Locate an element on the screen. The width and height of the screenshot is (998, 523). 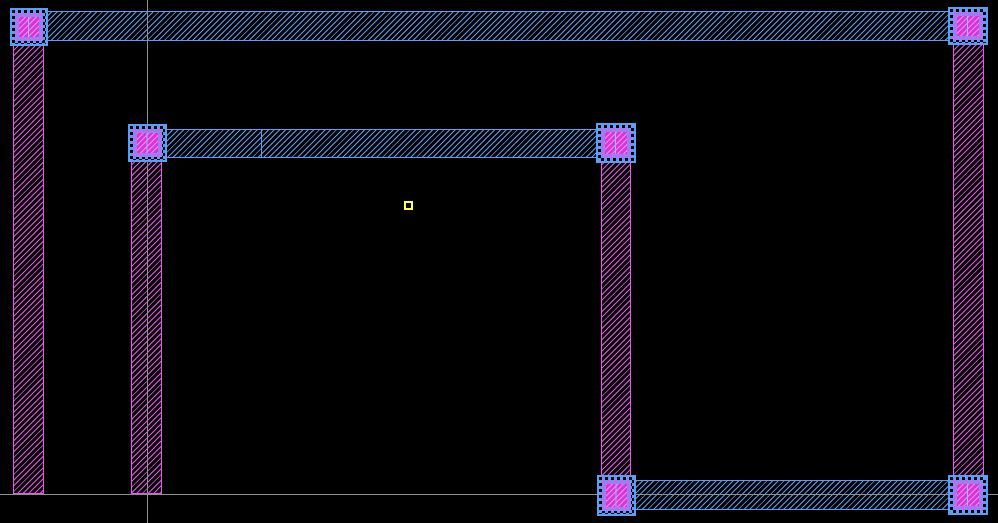
wire-center-column is located at coordinates (616, 315).